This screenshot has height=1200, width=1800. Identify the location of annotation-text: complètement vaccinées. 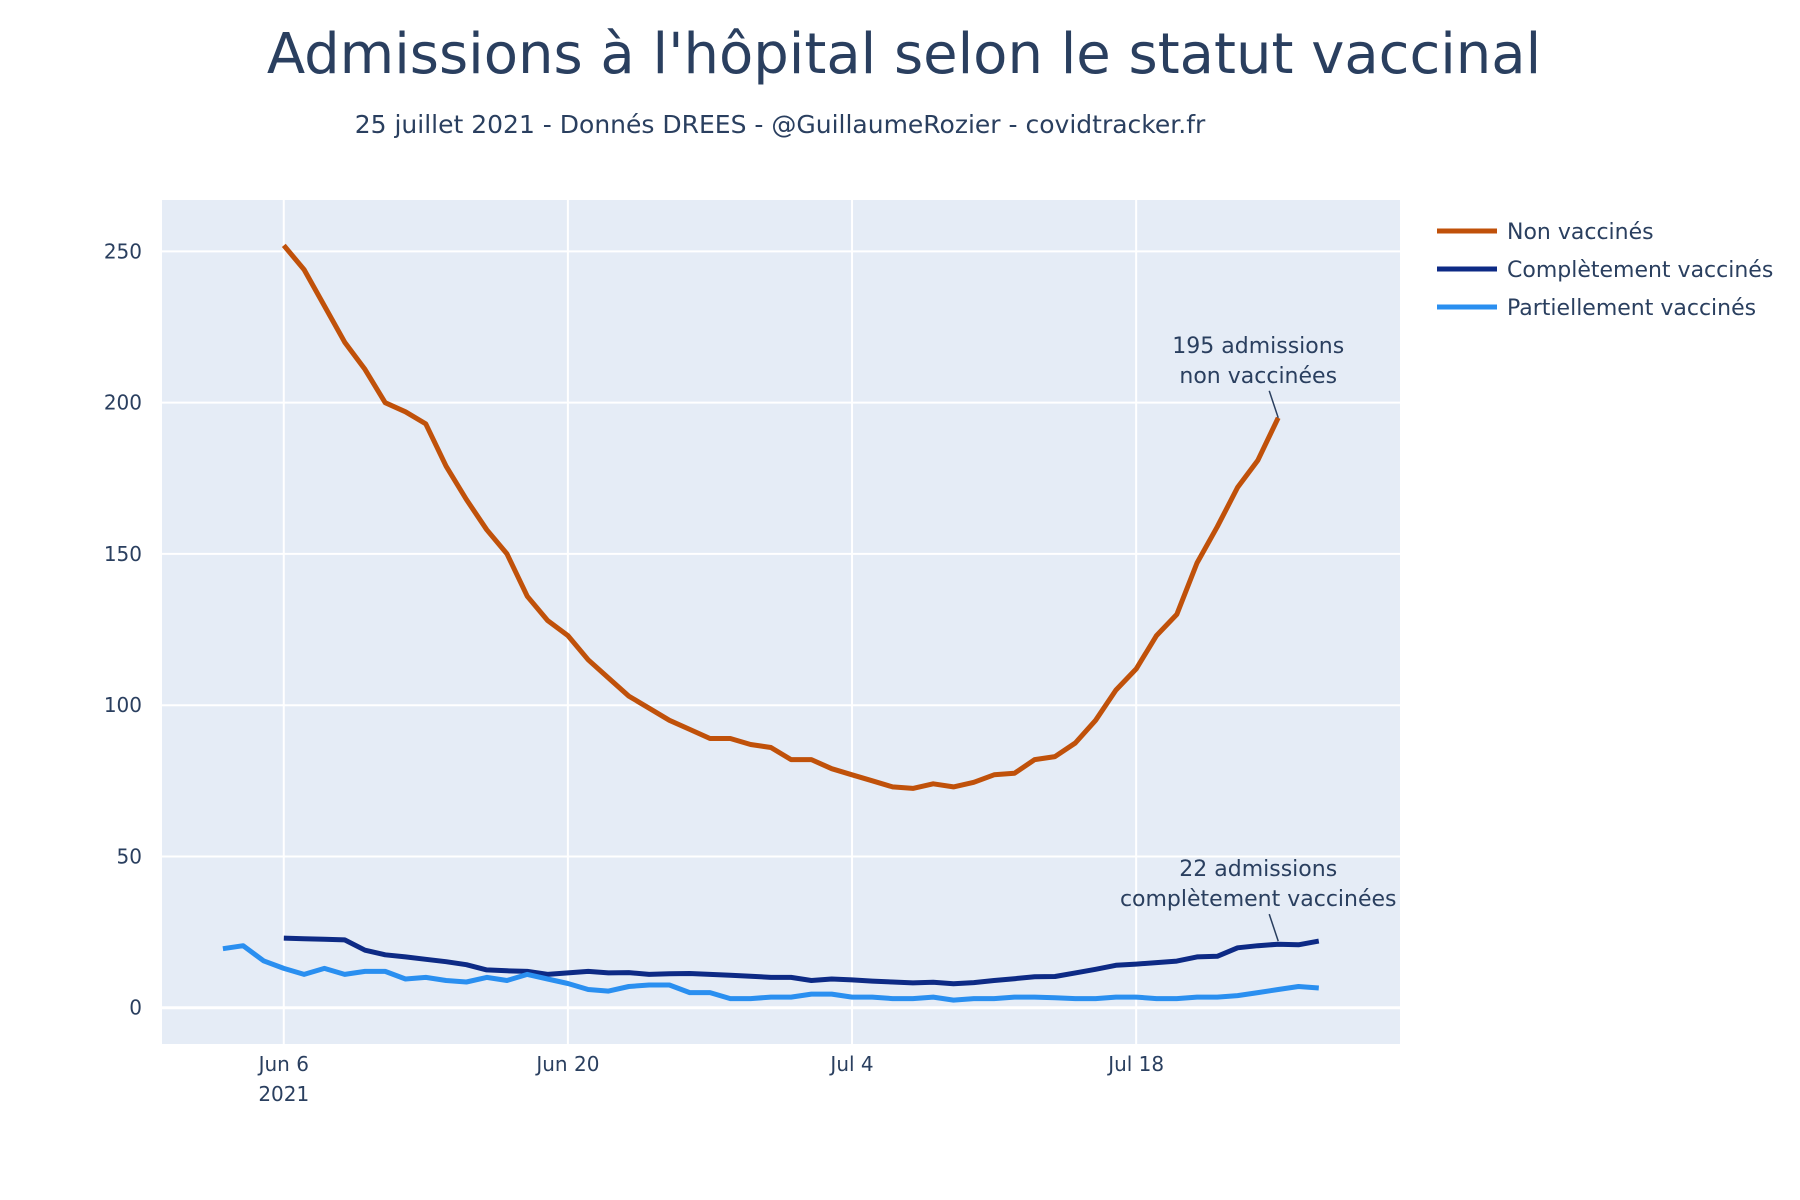
(1258, 899).